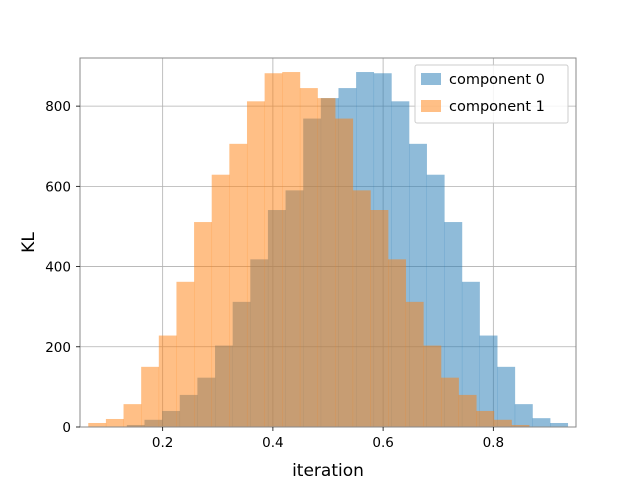  Describe the element at coordinates (58, 268) in the screenshot. I see `y-tick-label-2: 400` at that location.